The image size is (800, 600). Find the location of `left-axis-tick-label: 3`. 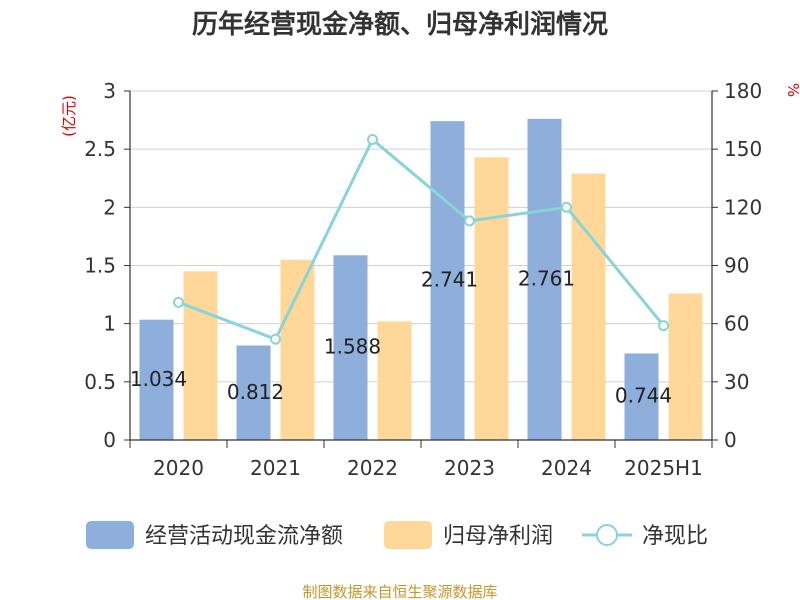

left-axis-tick-label: 3 is located at coordinates (109, 91).